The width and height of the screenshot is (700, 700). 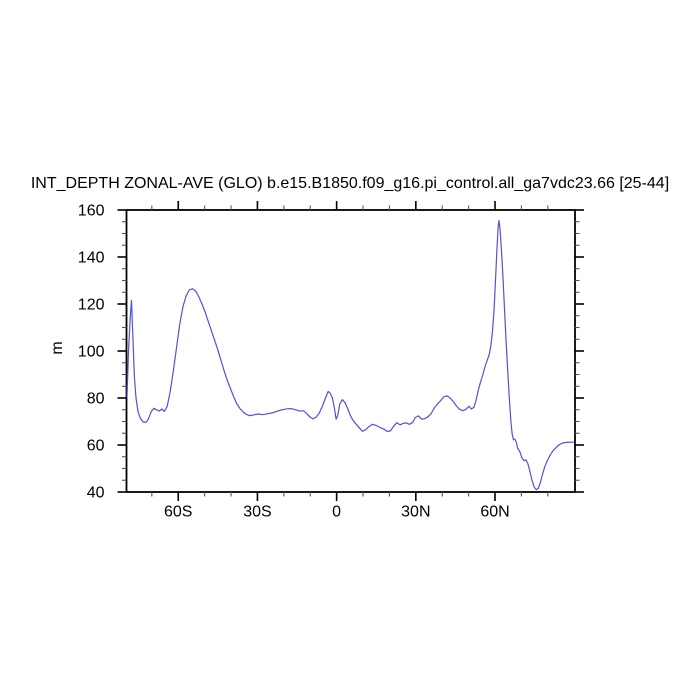 What do you see at coordinates (178, 512) in the screenshot?
I see `x-tick-label: 60S` at bounding box center [178, 512].